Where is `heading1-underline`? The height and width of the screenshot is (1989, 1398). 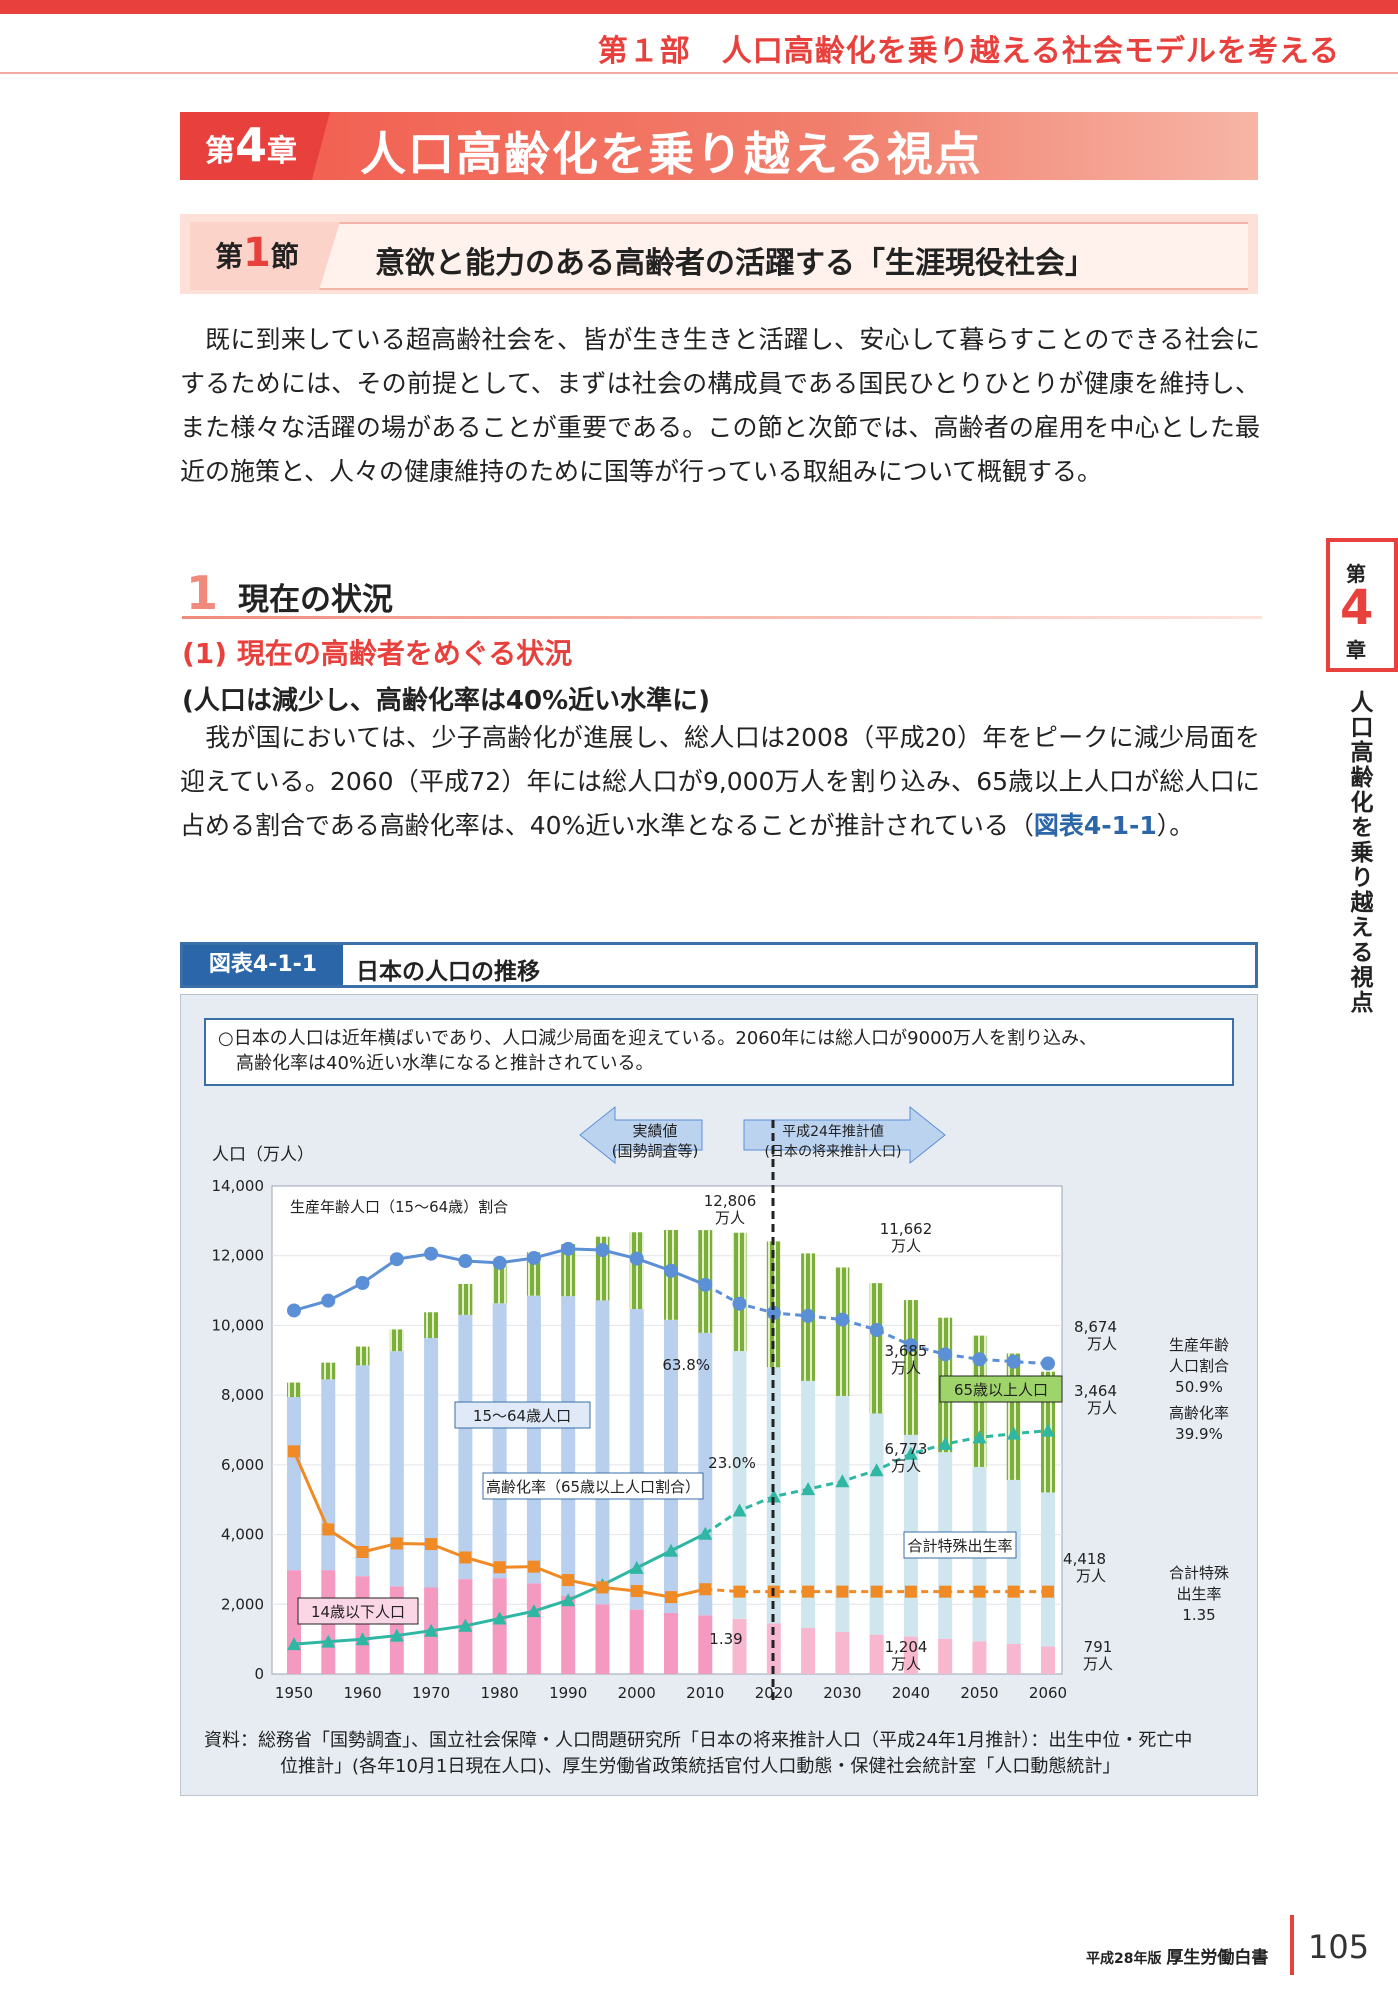 heading1-underline is located at coordinates (722, 617).